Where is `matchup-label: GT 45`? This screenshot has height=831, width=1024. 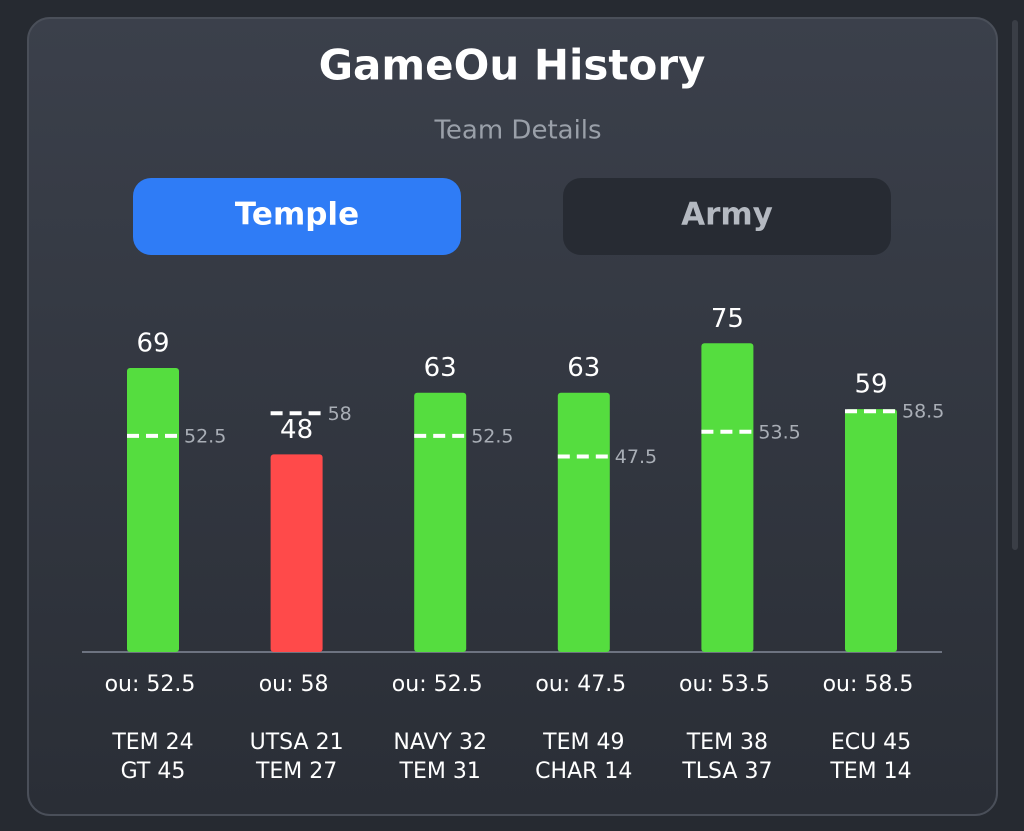
matchup-label: GT 45 is located at coordinates (153, 771).